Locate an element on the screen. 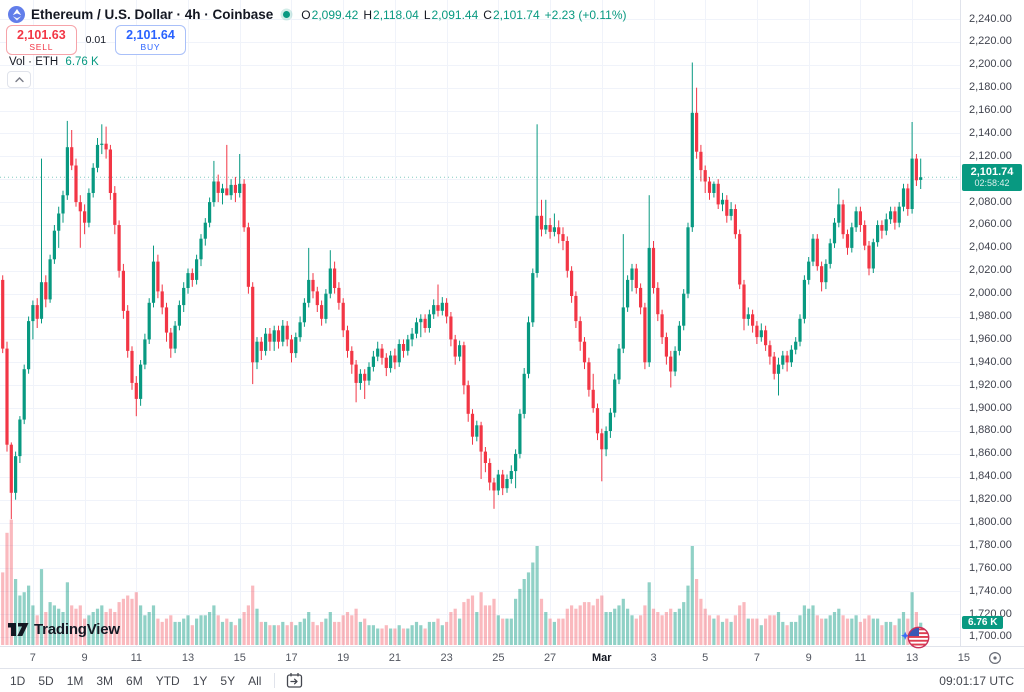 The image size is (1024, 692). utc-clock: 09:01:17 UTC is located at coordinates (976, 680).